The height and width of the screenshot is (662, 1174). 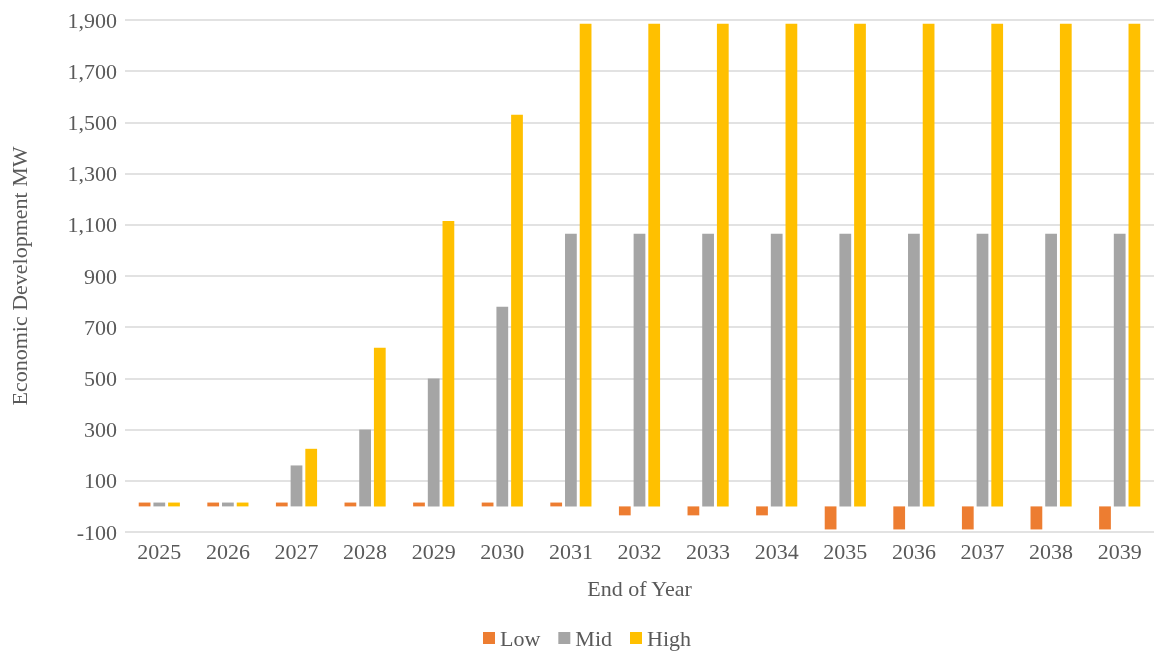 What do you see at coordinates (92, 174) in the screenshot?
I see `y-tick-label: 1,300` at bounding box center [92, 174].